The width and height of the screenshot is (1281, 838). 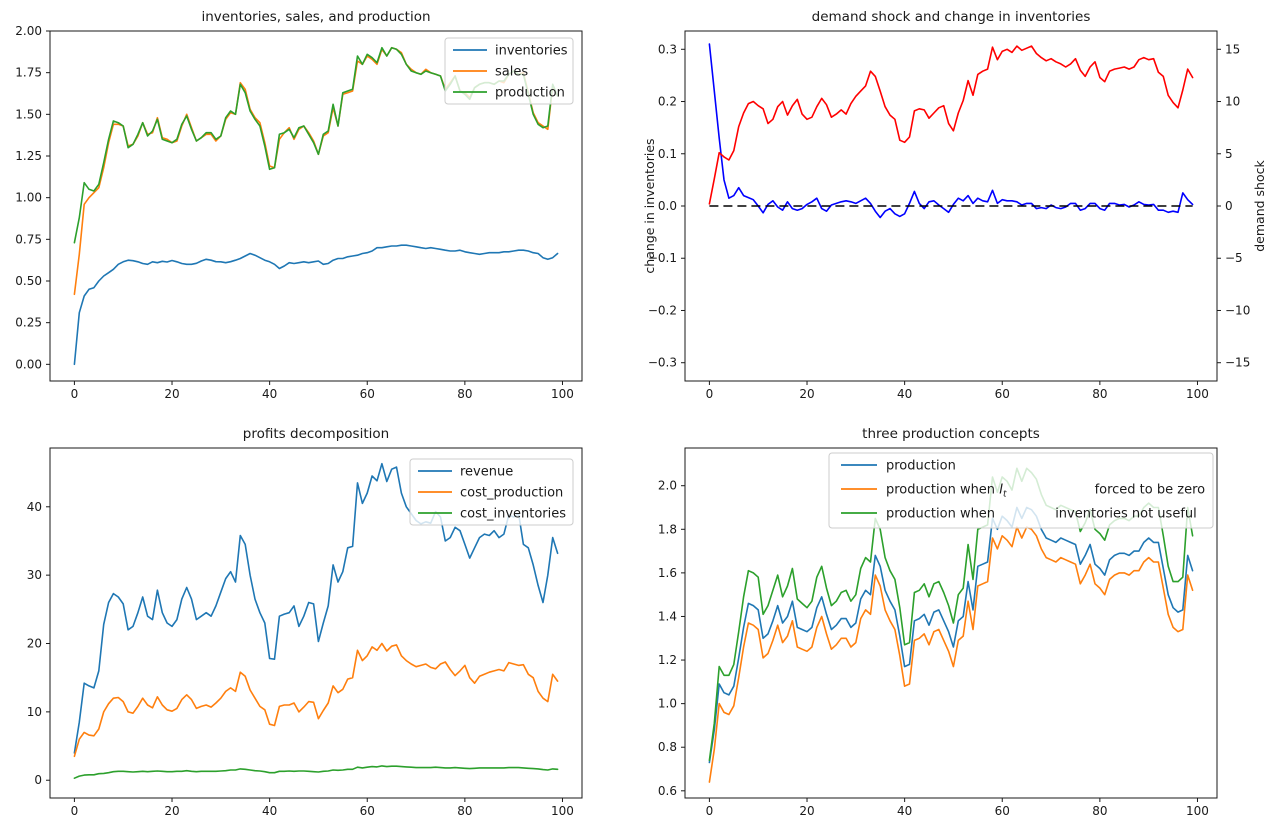 I want to click on y-axis-label-right: demand shock, so click(x=1259, y=206).